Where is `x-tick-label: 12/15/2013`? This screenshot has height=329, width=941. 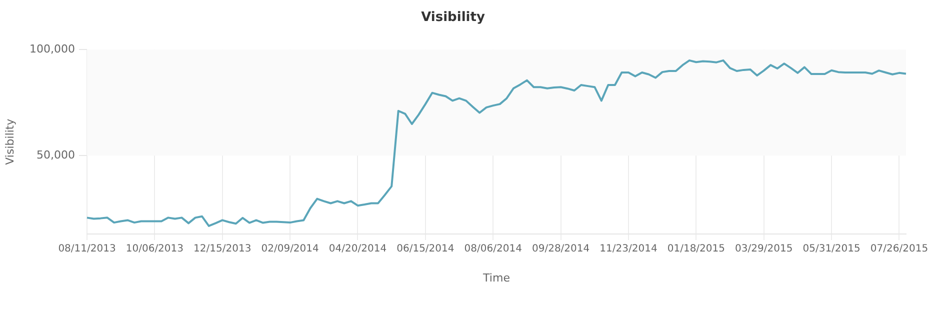
x-tick-label: 12/15/2013 is located at coordinates (223, 249).